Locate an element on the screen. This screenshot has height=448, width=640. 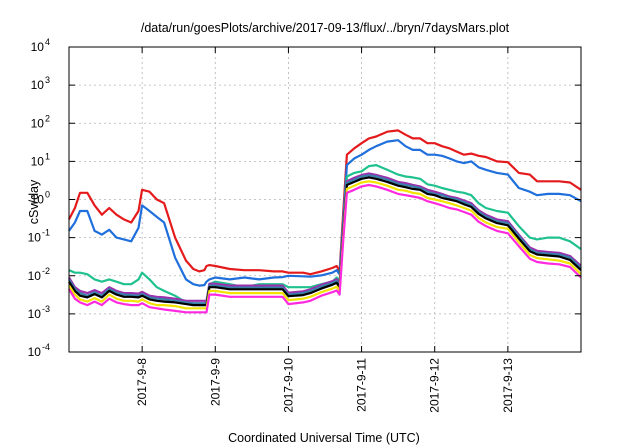
y-tick-label: 10⁻² is located at coordinates (39, 274).